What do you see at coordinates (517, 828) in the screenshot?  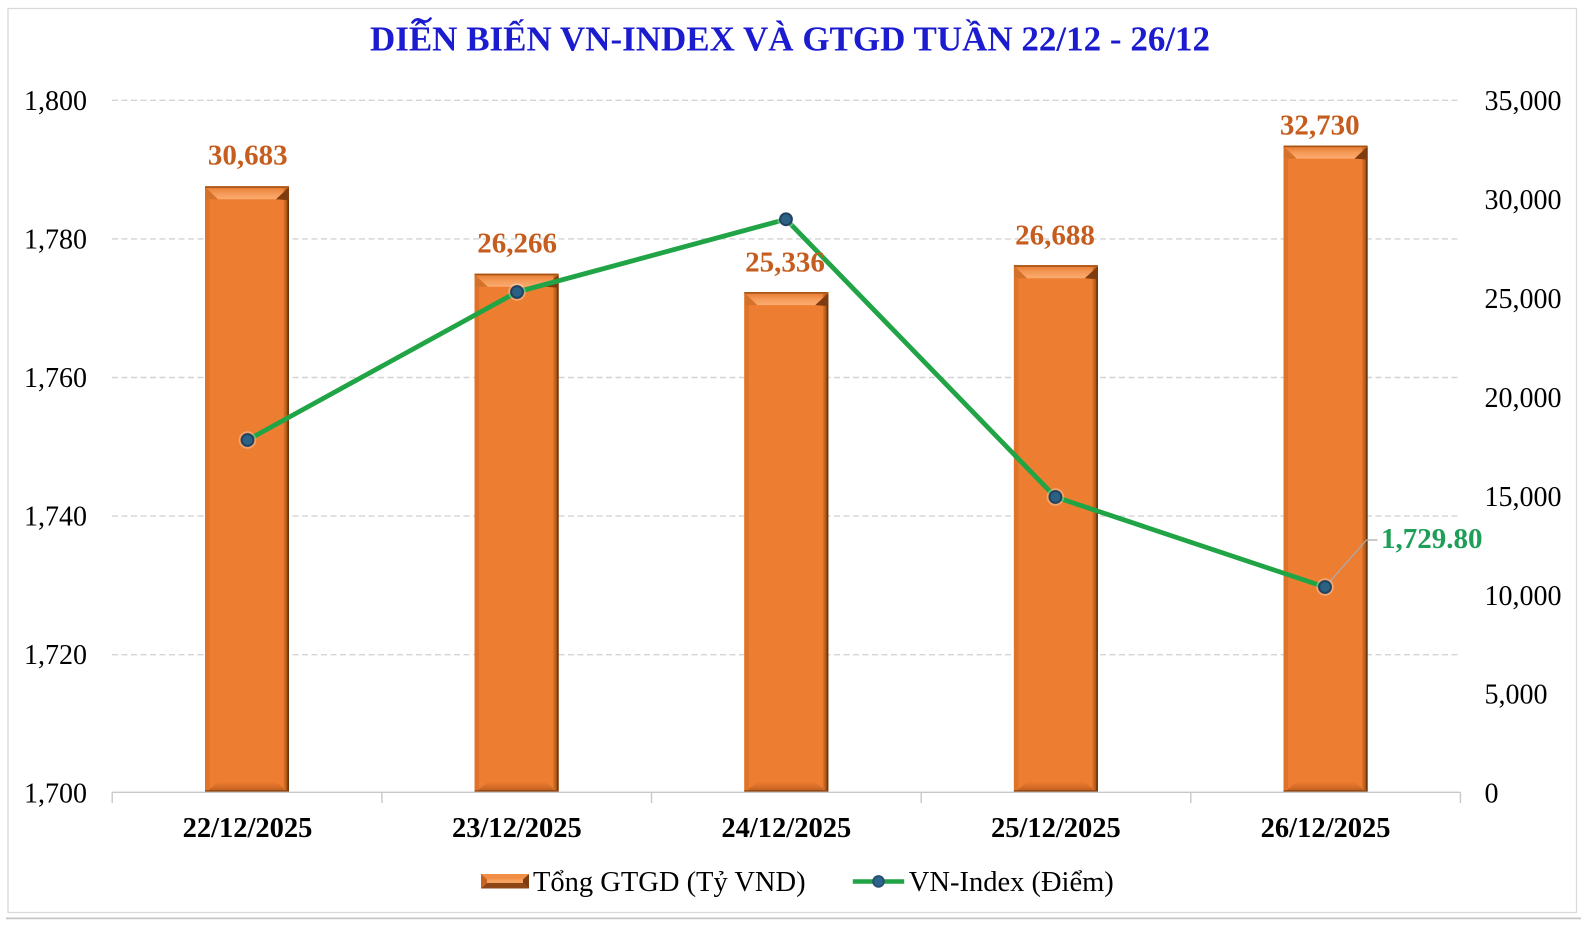 I see `svg-text: 23/12/2025` at bounding box center [517, 828].